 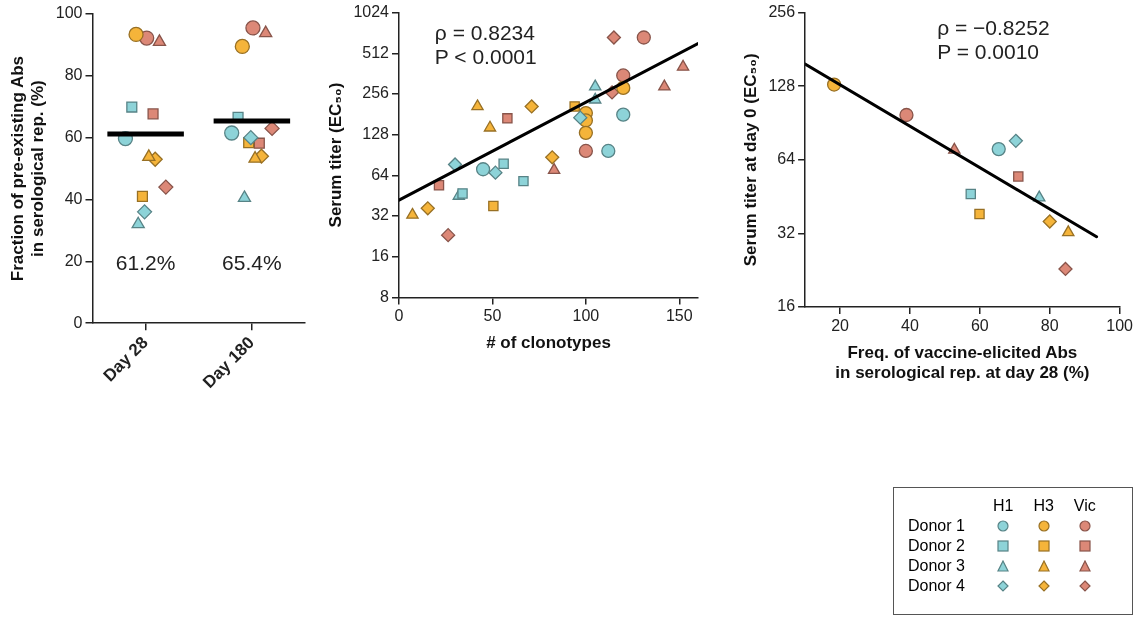 What do you see at coordinates (385, 296) in the screenshot?
I see `y-tick-label: 8` at bounding box center [385, 296].